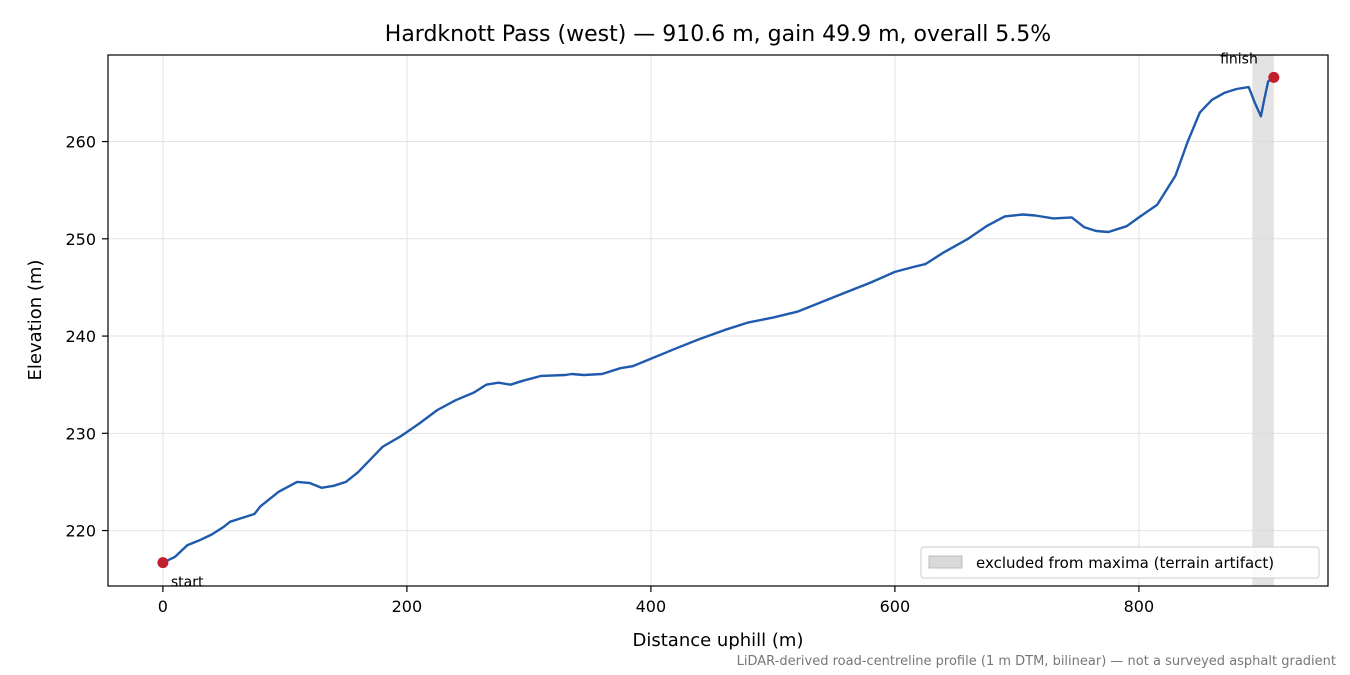 The width and height of the screenshot is (1350, 675). I want to click on y-tick-label: 230, so click(80, 433).